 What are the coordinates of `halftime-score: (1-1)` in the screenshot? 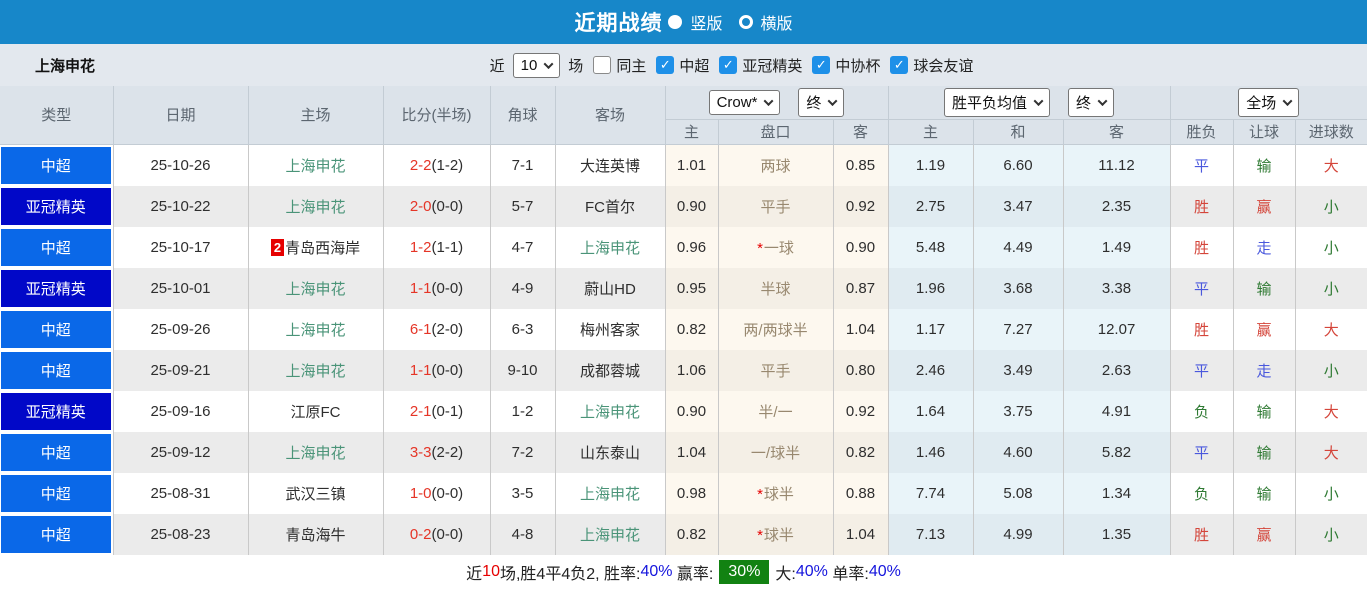 It's located at (447, 247).